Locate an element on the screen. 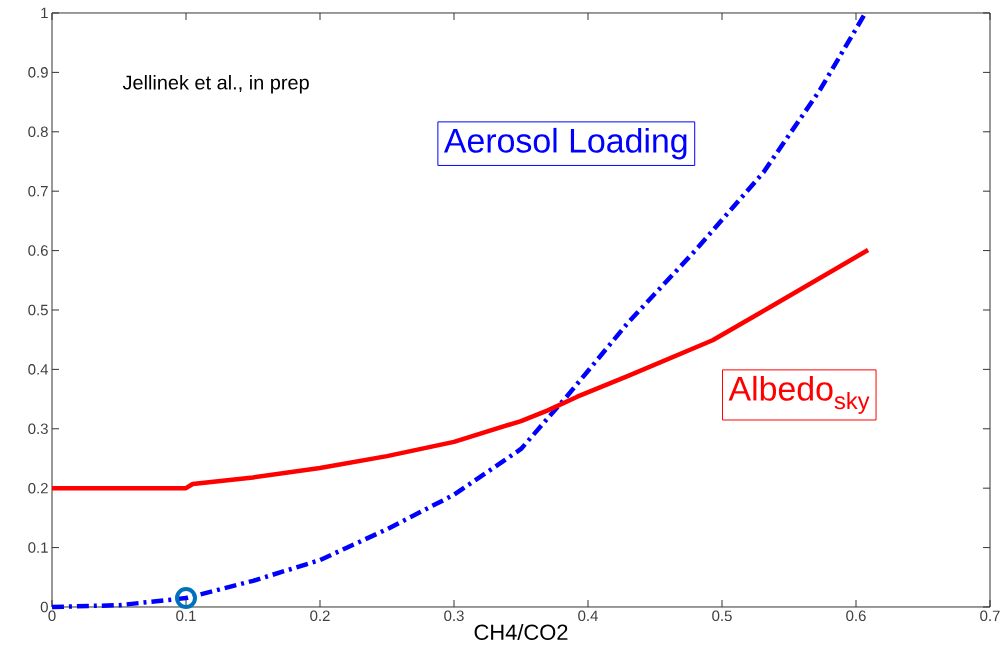  series-label: Aerosol Loading is located at coordinates (565, 143).